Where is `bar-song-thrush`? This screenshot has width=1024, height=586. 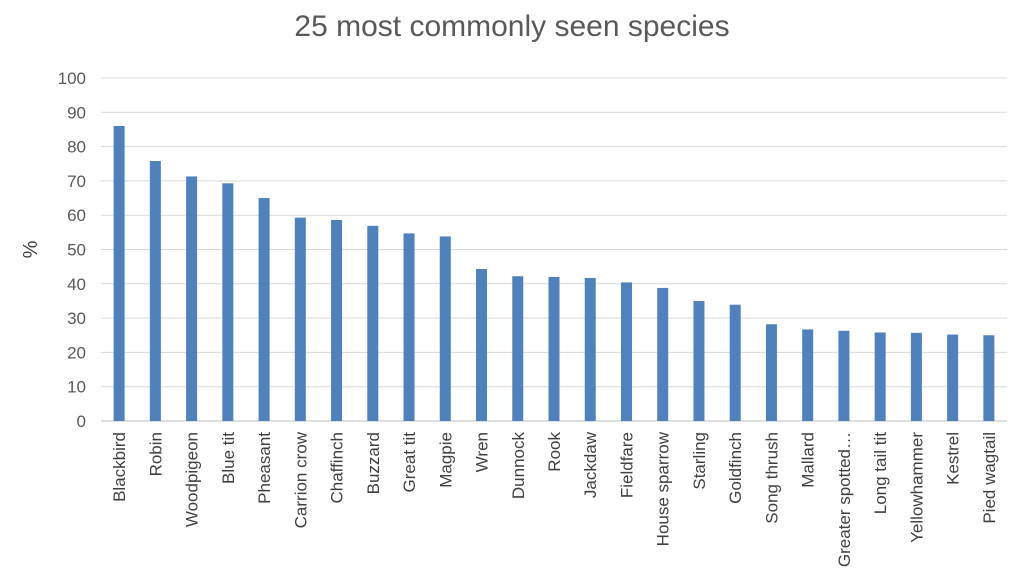
bar-song-thrush is located at coordinates (771, 372).